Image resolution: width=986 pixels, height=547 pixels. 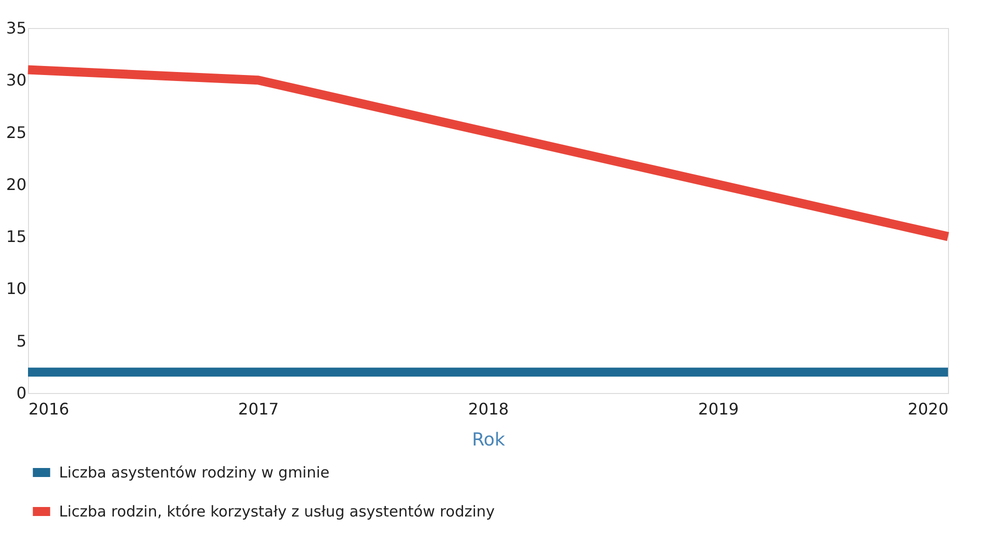 What do you see at coordinates (718, 409) in the screenshot?
I see `x-tick-label: 2019` at bounding box center [718, 409].